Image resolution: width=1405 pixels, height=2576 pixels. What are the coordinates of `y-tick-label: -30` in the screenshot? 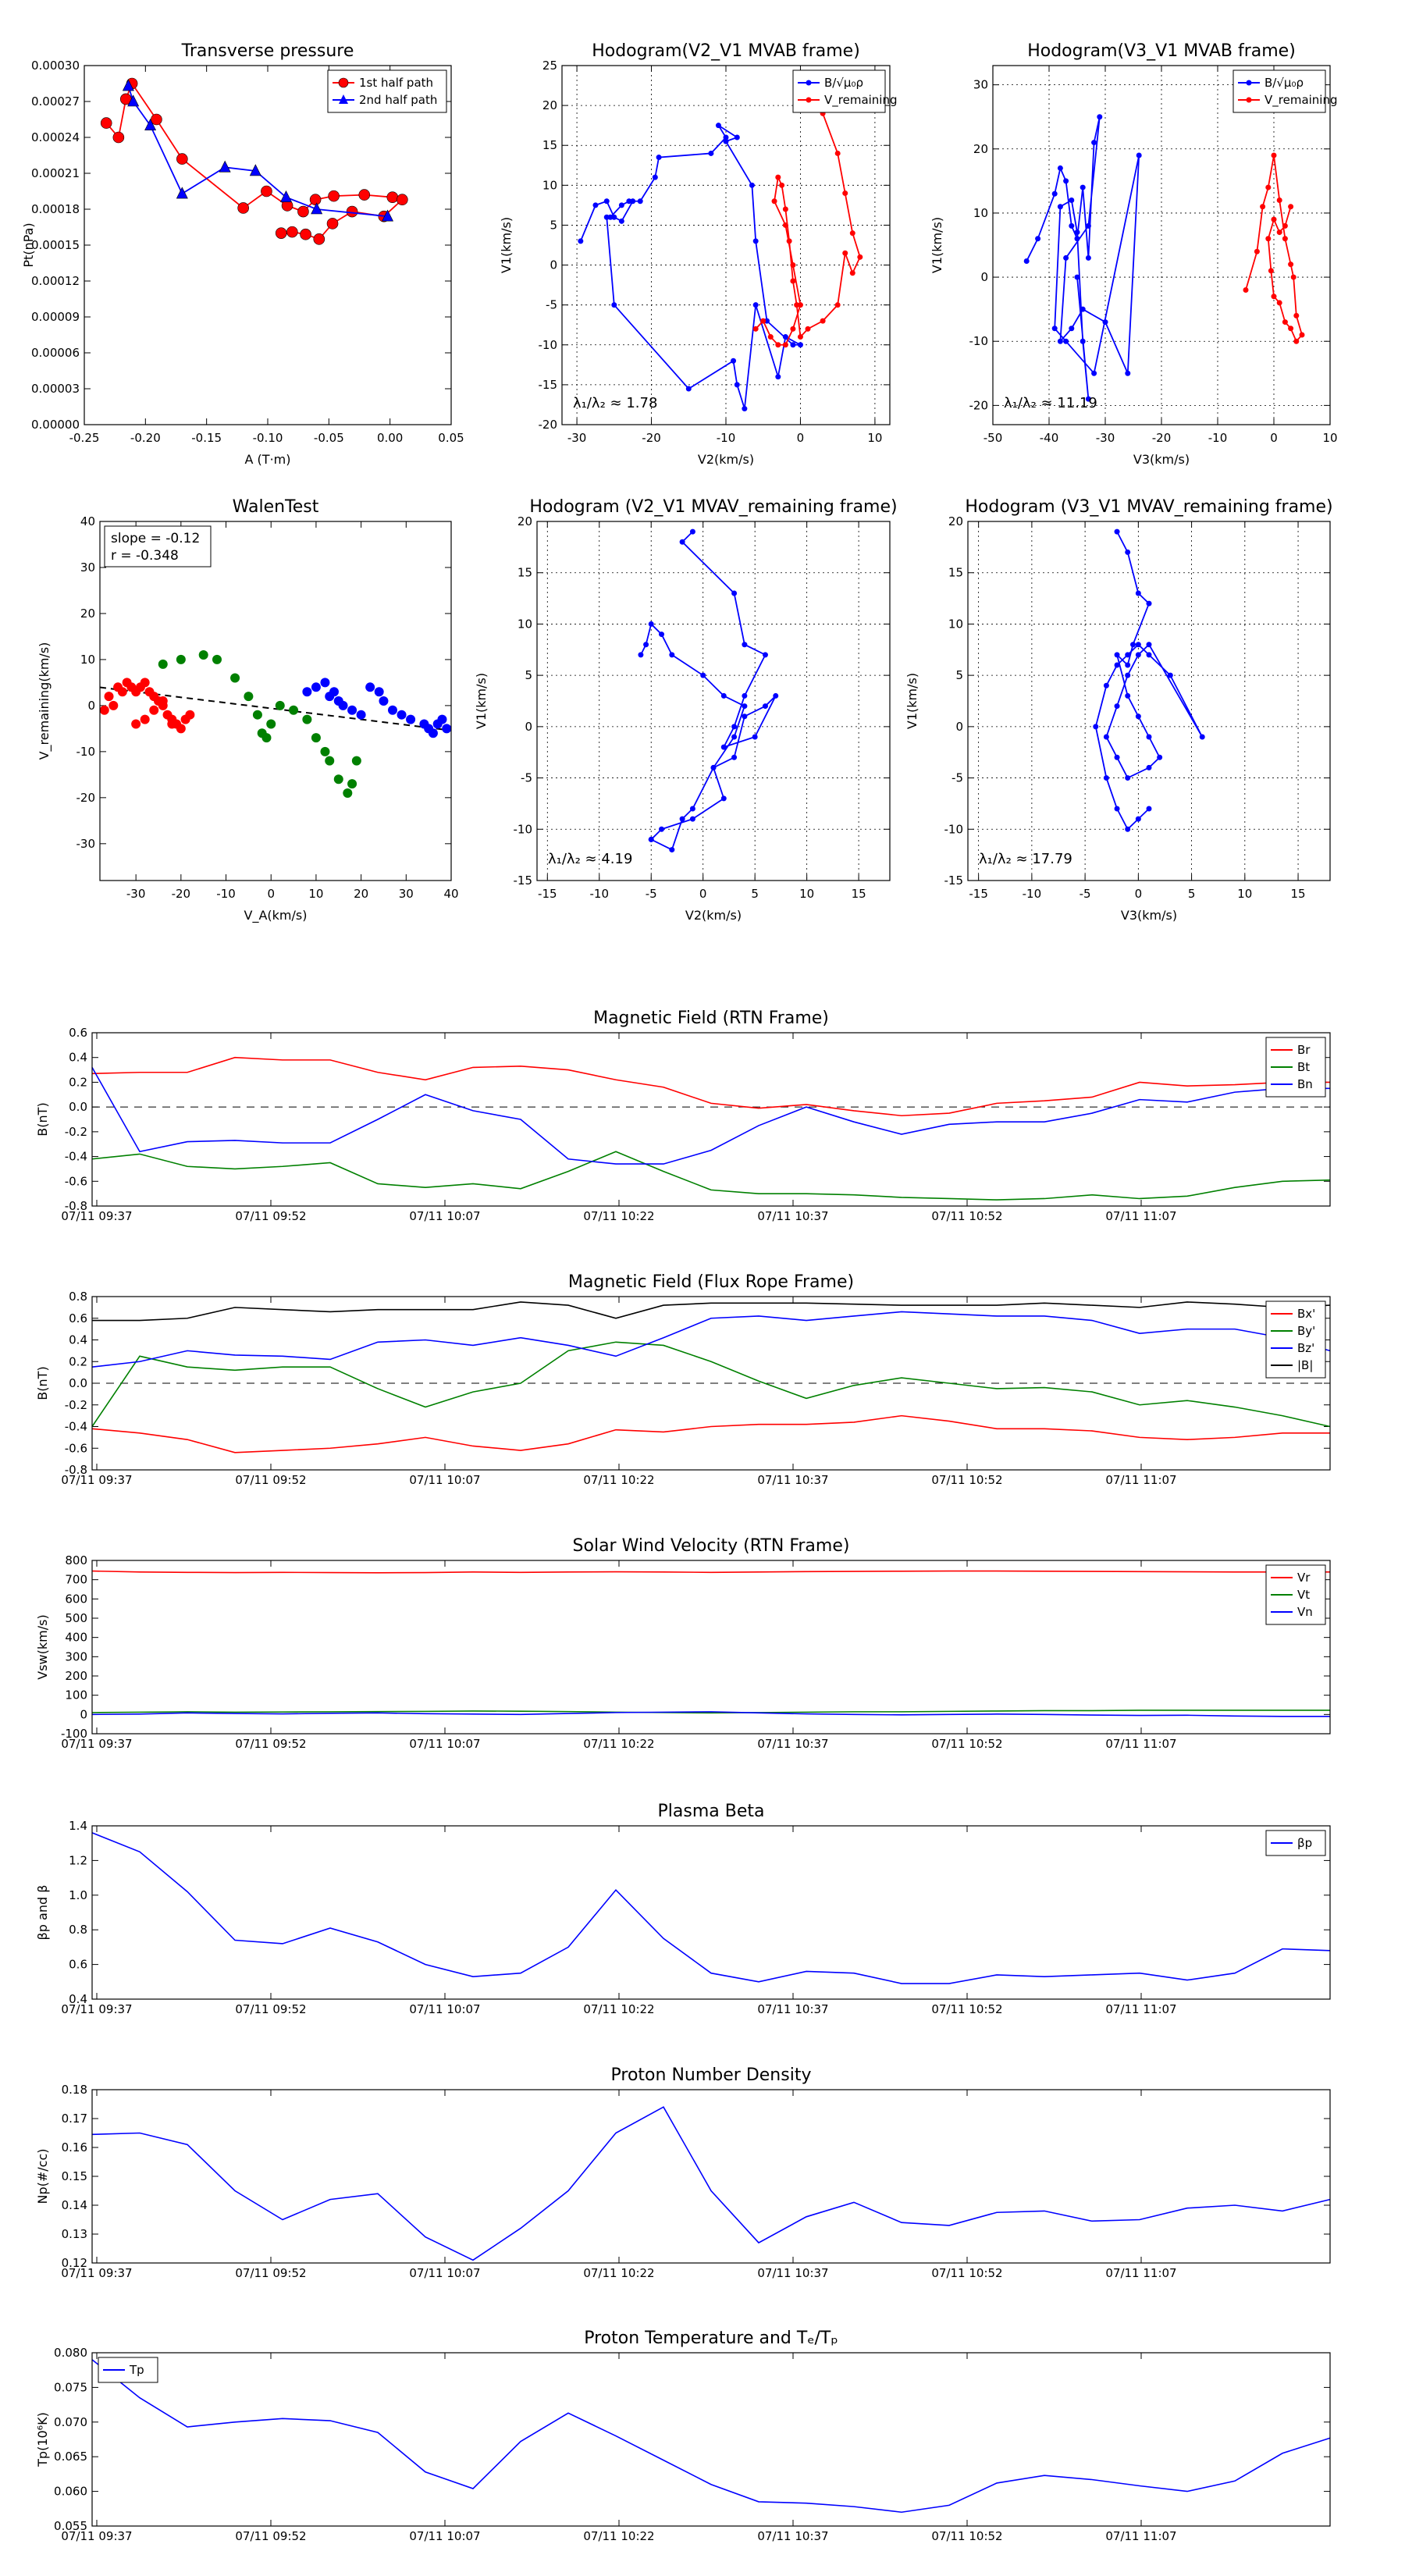 It's located at (86, 844).